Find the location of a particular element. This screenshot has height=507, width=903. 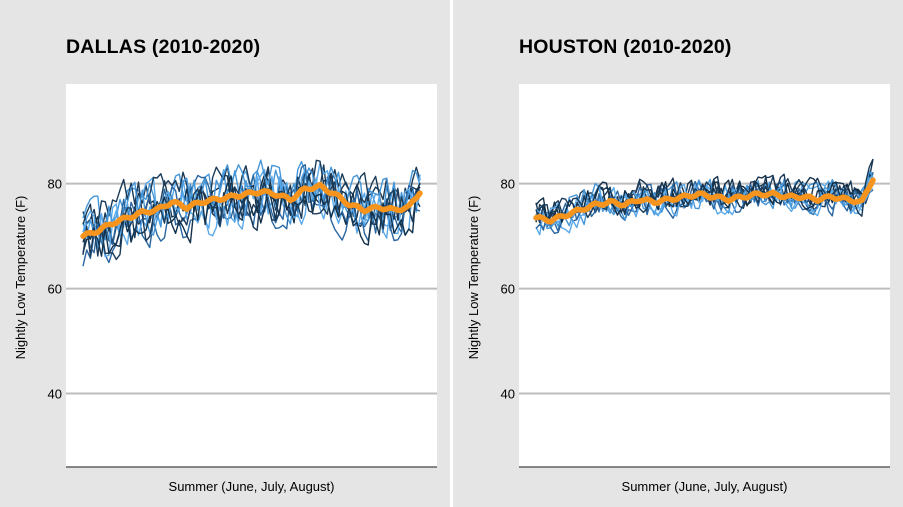

houston-chart-title: HOUSTON (2010-2020) is located at coordinates (625, 47).